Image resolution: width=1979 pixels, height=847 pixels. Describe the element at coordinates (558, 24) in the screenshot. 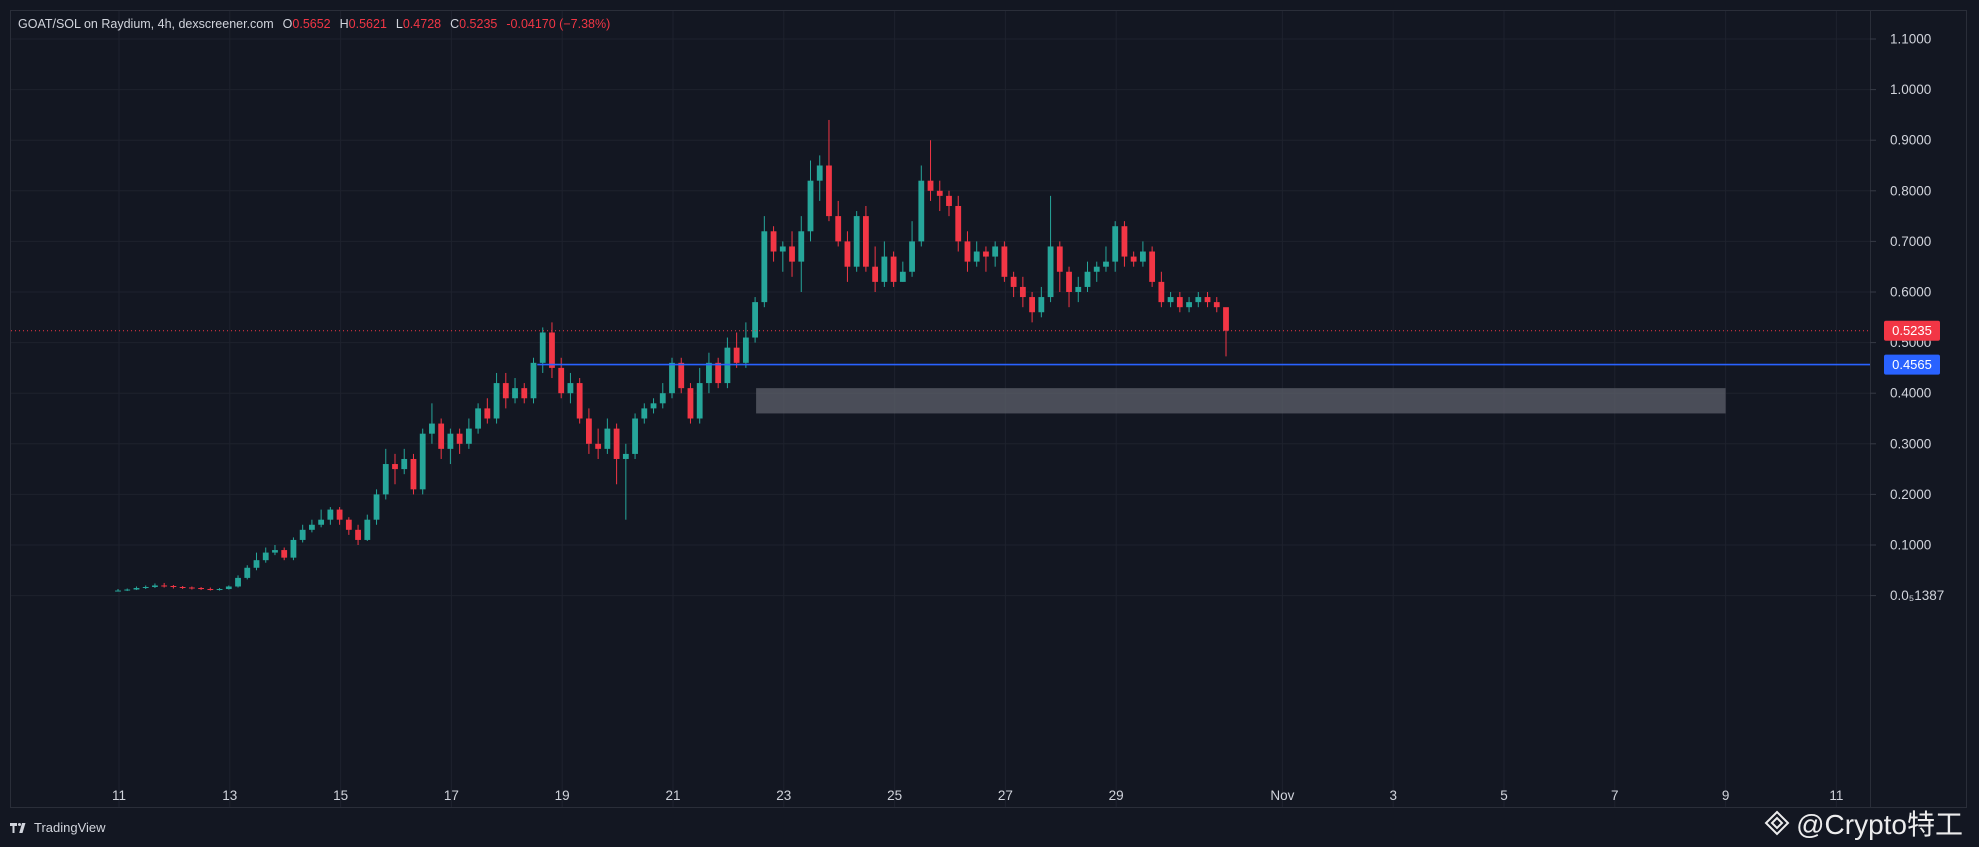

I see `change-value: -0.04170 (−7.38%)` at that location.